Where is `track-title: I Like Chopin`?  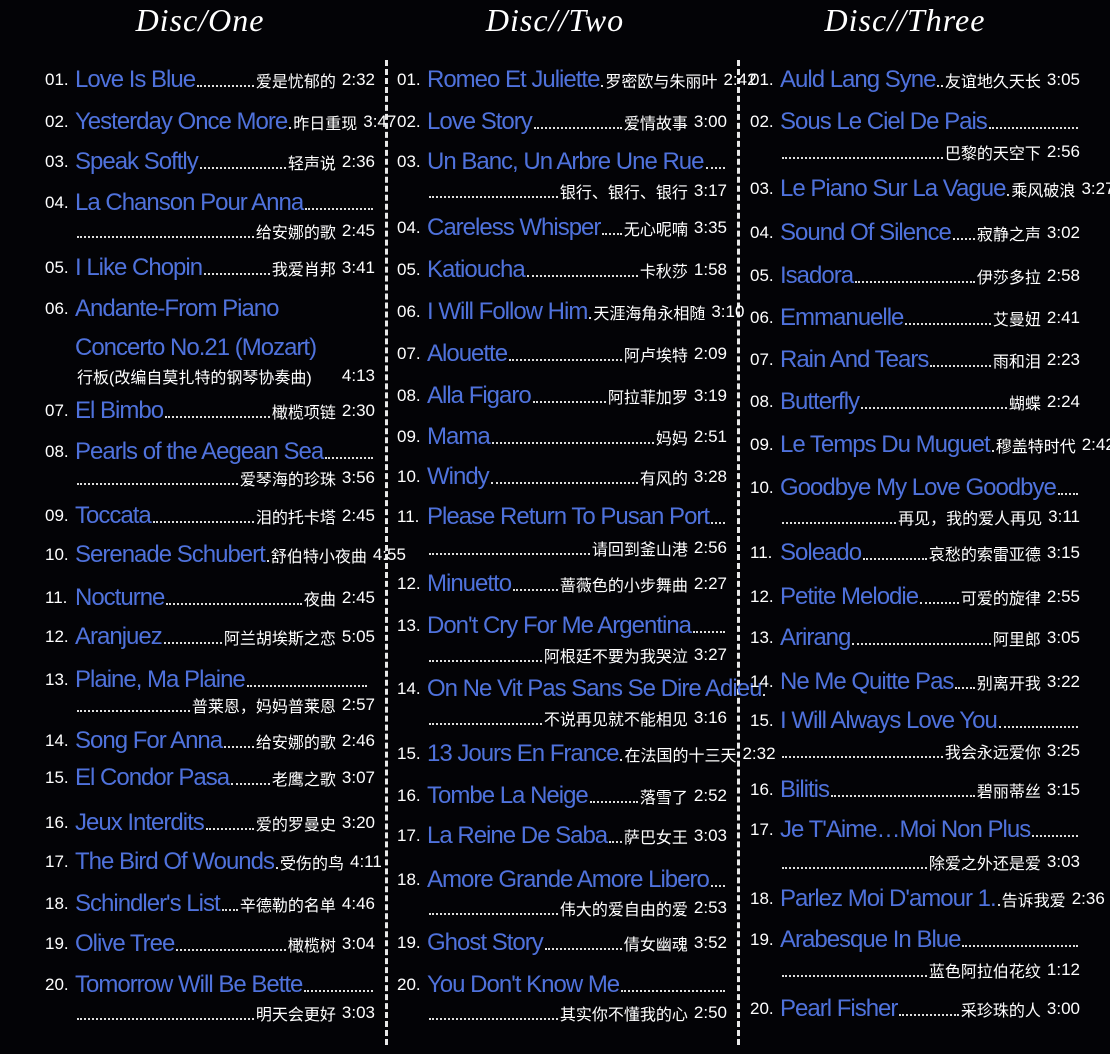
track-title: I Like Chopin is located at coordinates (139, 267).